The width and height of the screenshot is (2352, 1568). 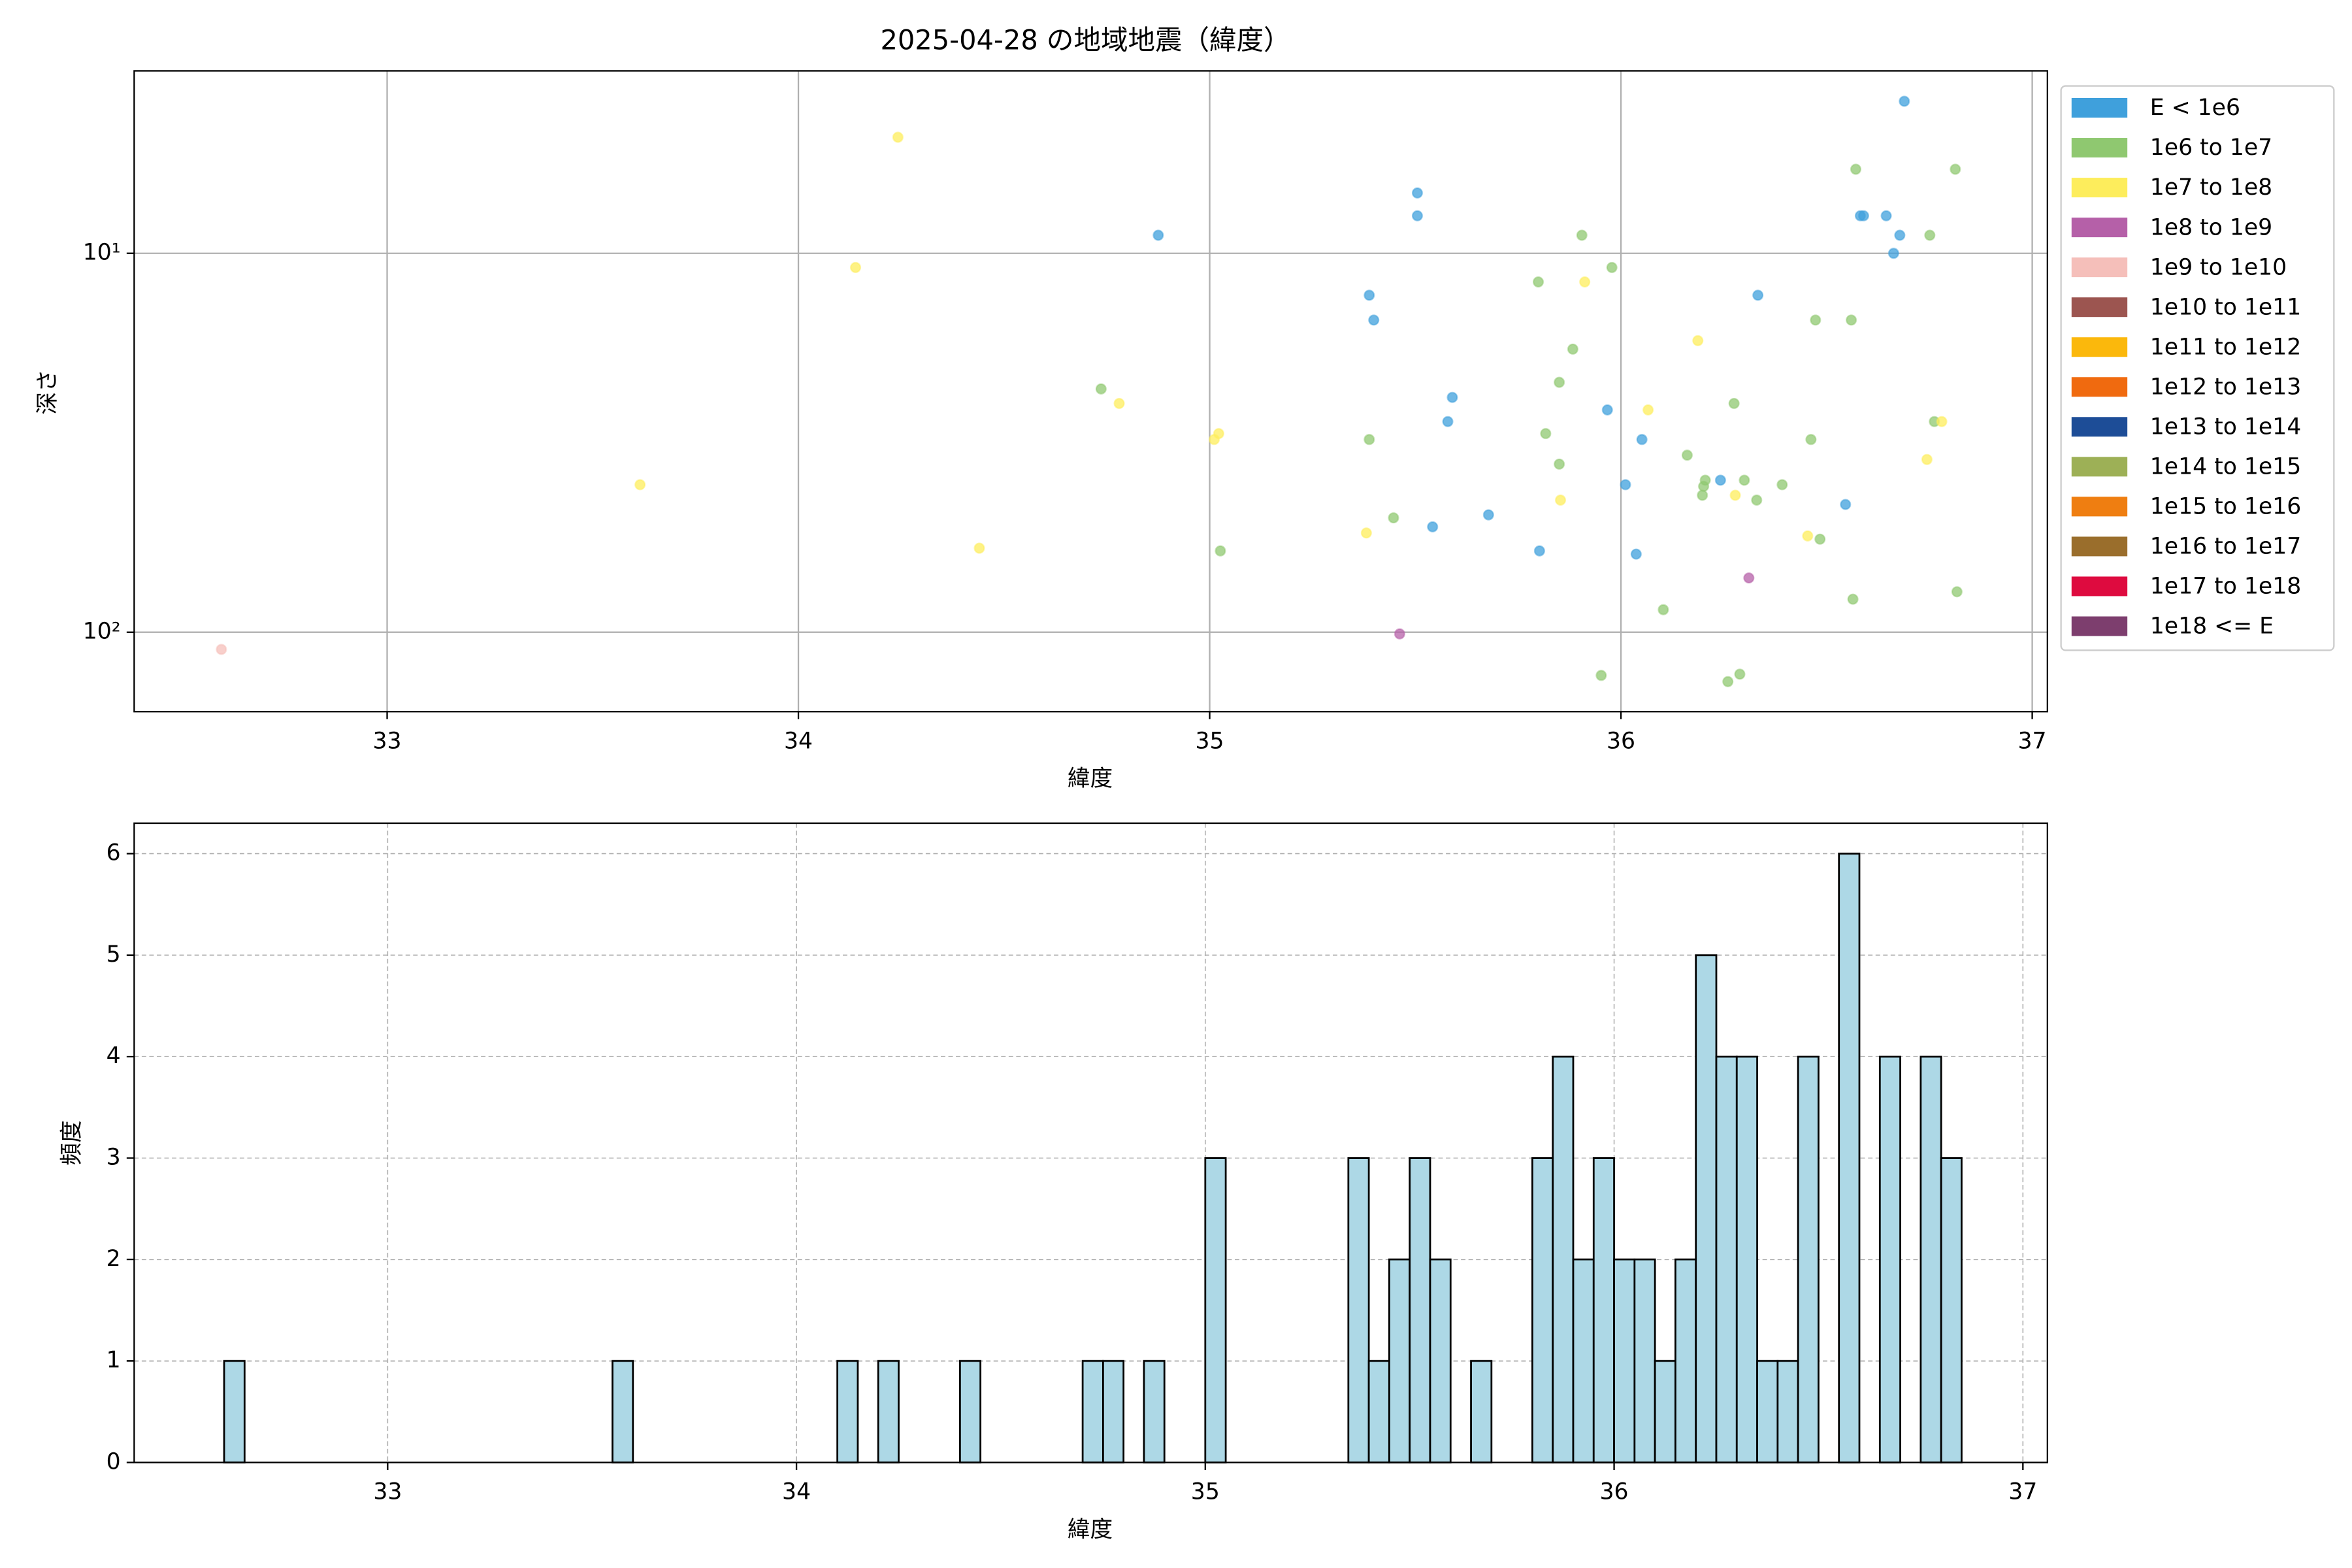 I want to click on x-tick-label: 33, so click(x=387, y=741).